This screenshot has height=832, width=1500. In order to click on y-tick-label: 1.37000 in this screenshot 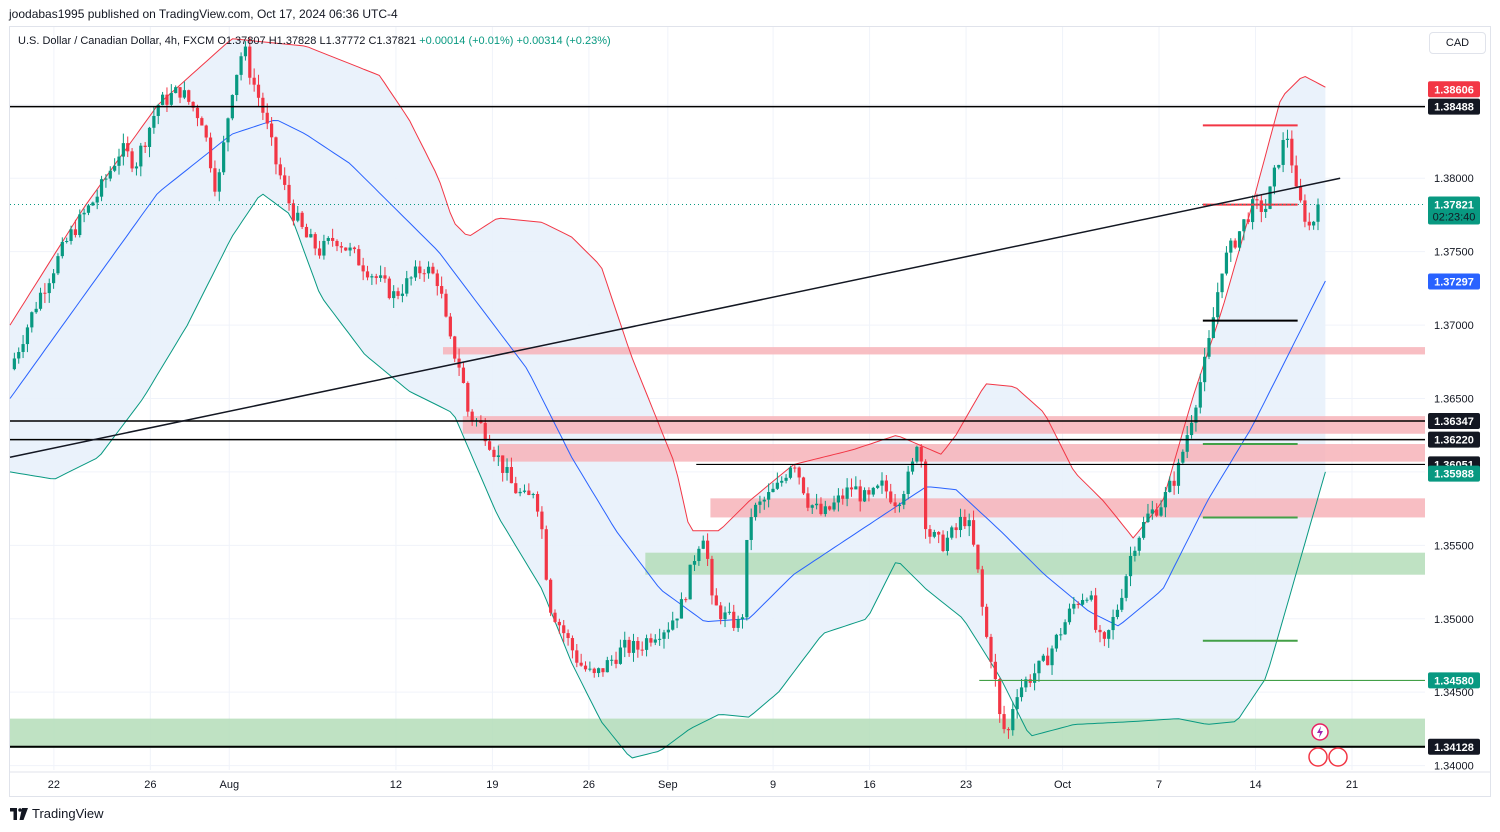, I will do `click(1454, 326)`.